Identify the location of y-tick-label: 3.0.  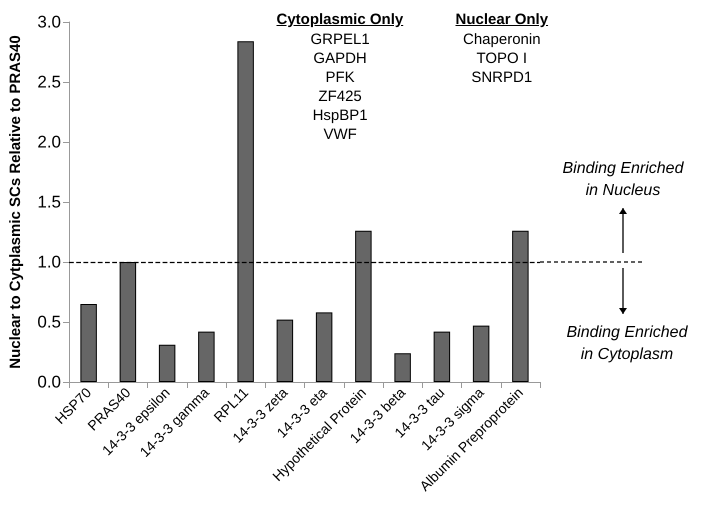
(49, 22).